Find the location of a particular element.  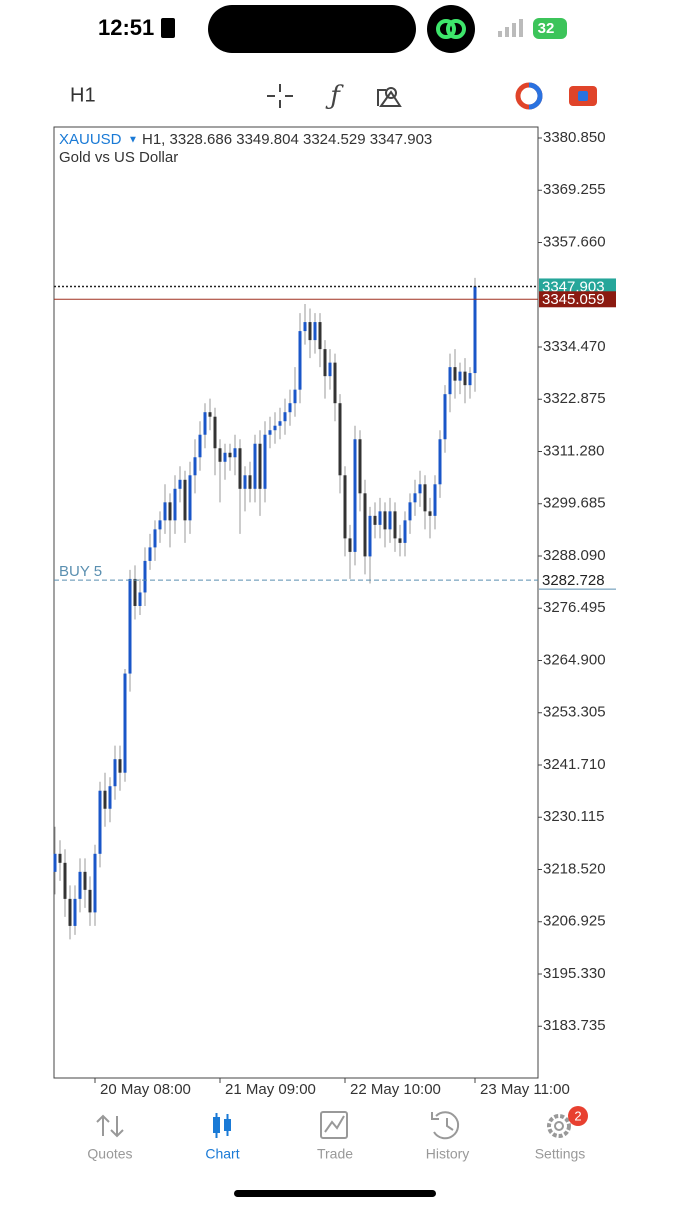

y-tick-label: 3264.900 is located at coordinates (574, 659).